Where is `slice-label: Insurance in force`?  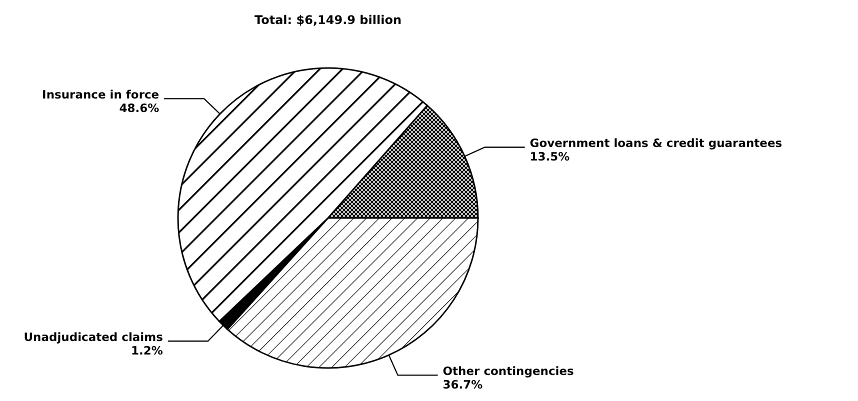 slice-label: Insurance in force is located at coordinates (101, 95).